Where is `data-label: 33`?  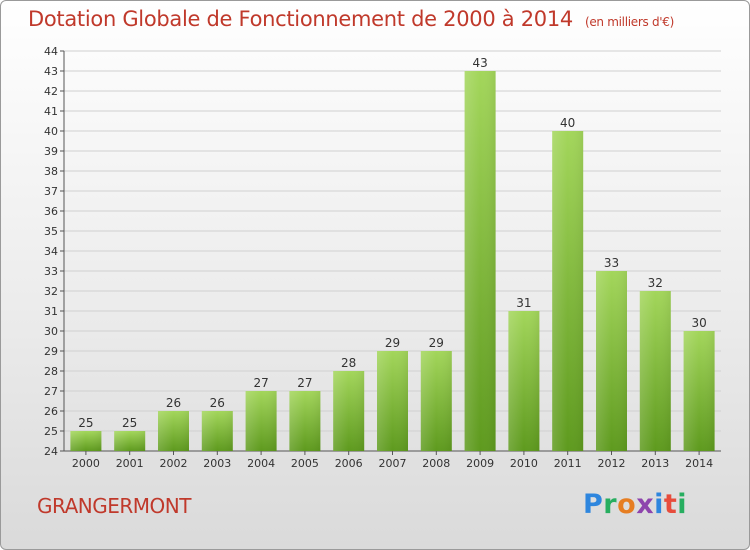
data-label: 33 is located at coordinates (611, 263).